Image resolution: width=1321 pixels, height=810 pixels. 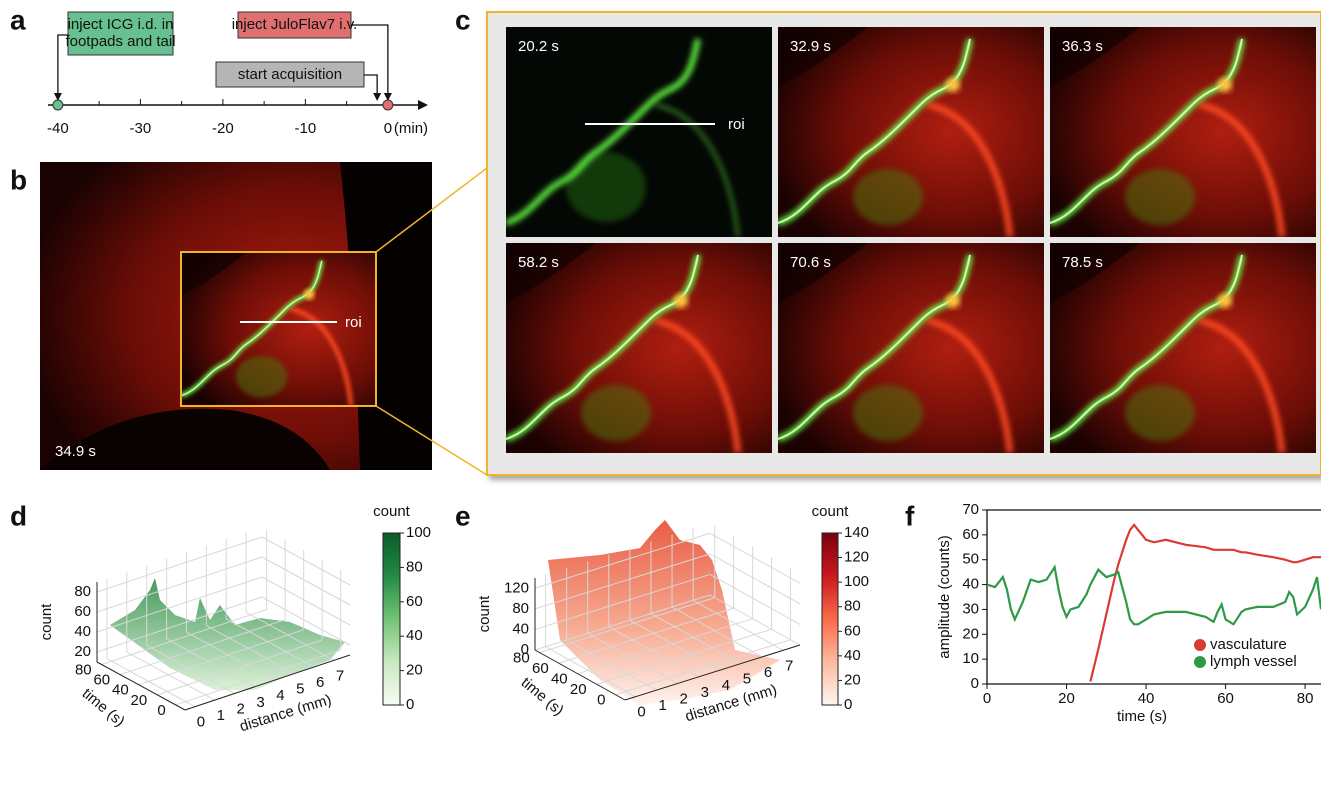 I want to click on z-tick-label: 0, so click(x=525, y=649).